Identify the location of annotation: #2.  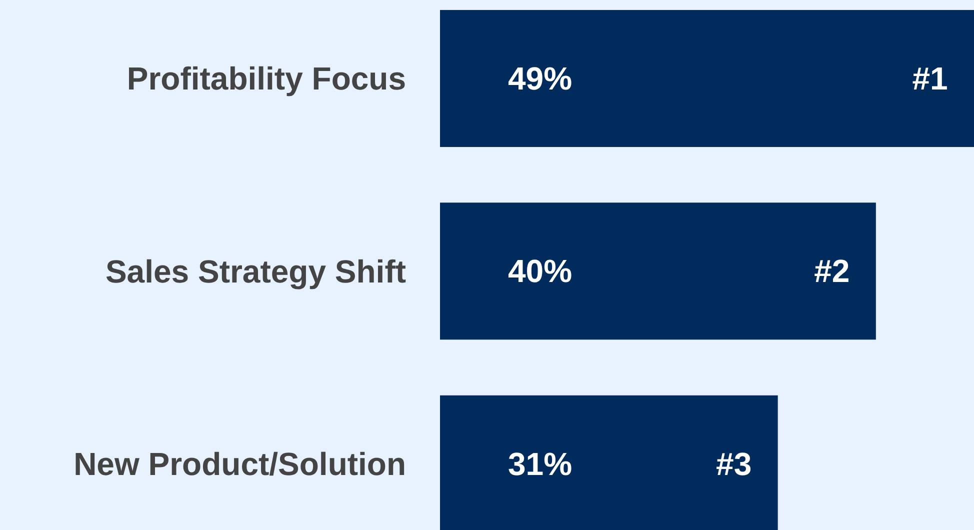
(832, 271).